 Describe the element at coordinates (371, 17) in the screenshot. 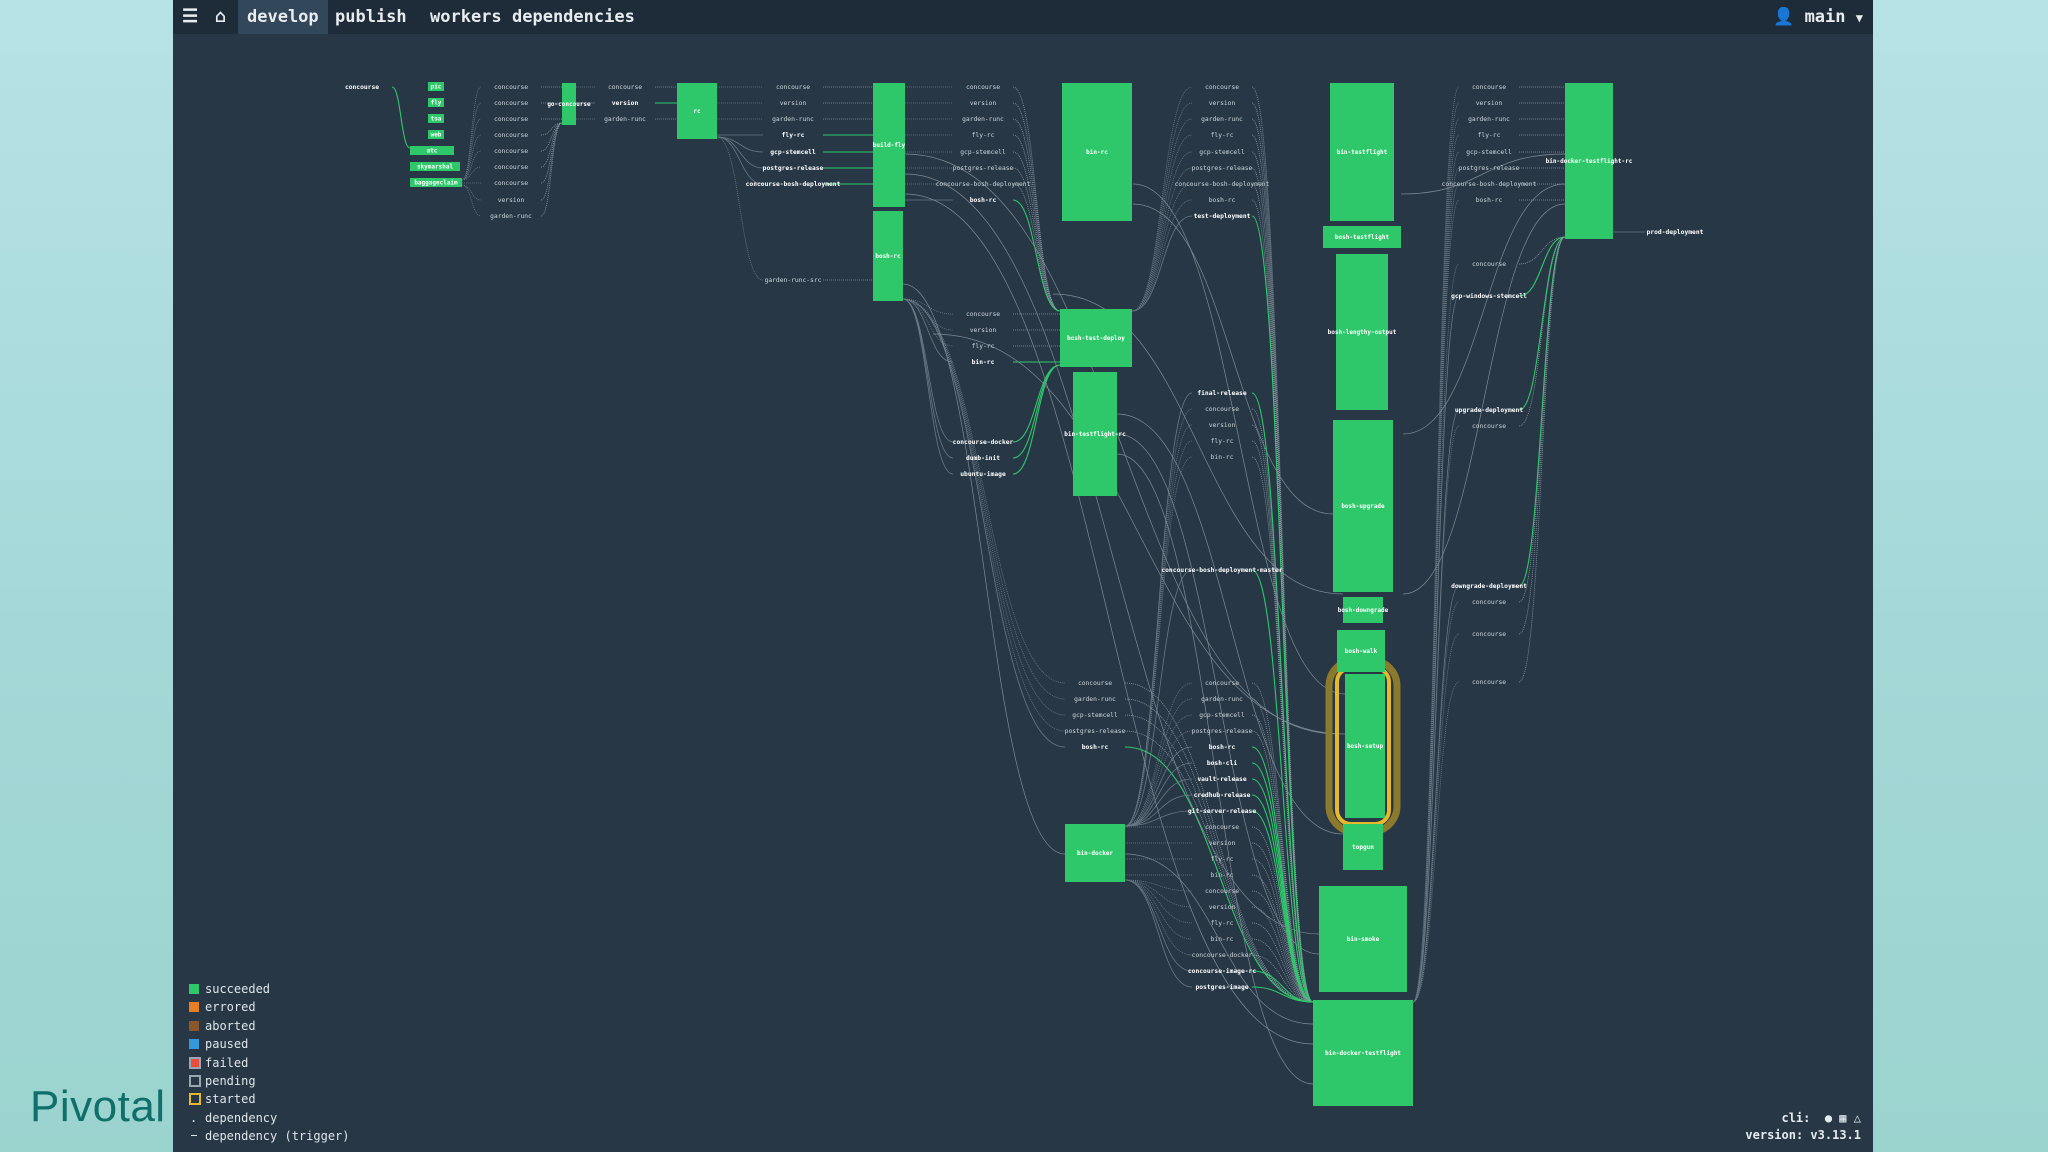

I see `tab-publish: publish` at that location.